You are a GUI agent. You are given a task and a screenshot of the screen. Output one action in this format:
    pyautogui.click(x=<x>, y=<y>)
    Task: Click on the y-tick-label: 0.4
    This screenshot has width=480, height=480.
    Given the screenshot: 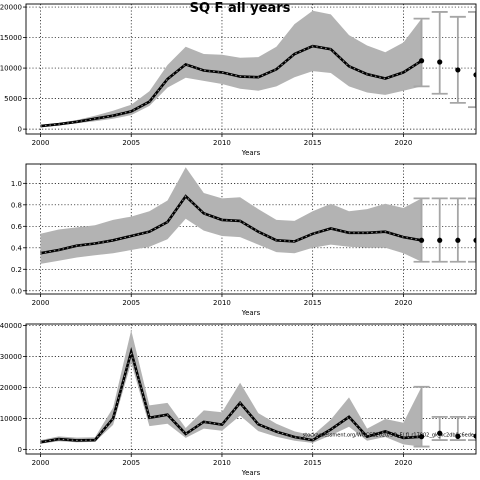 What is the action you would take?
    pyautogui.click(x=17, y=248)
    